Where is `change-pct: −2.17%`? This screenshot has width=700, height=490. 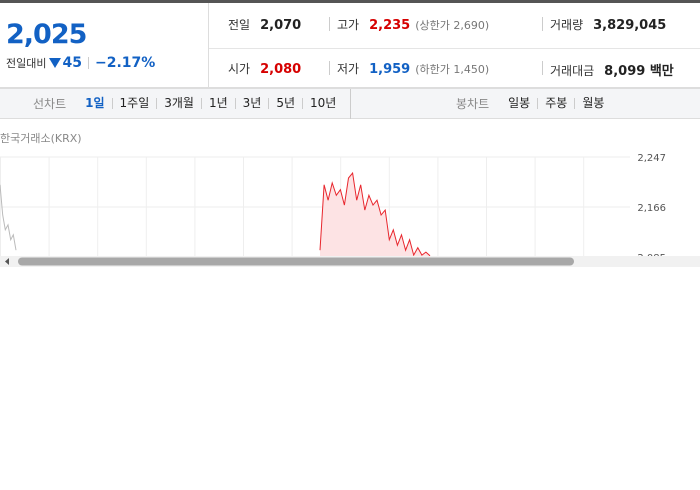 change-pct: −2.17% is located at coordinates (125, 63).